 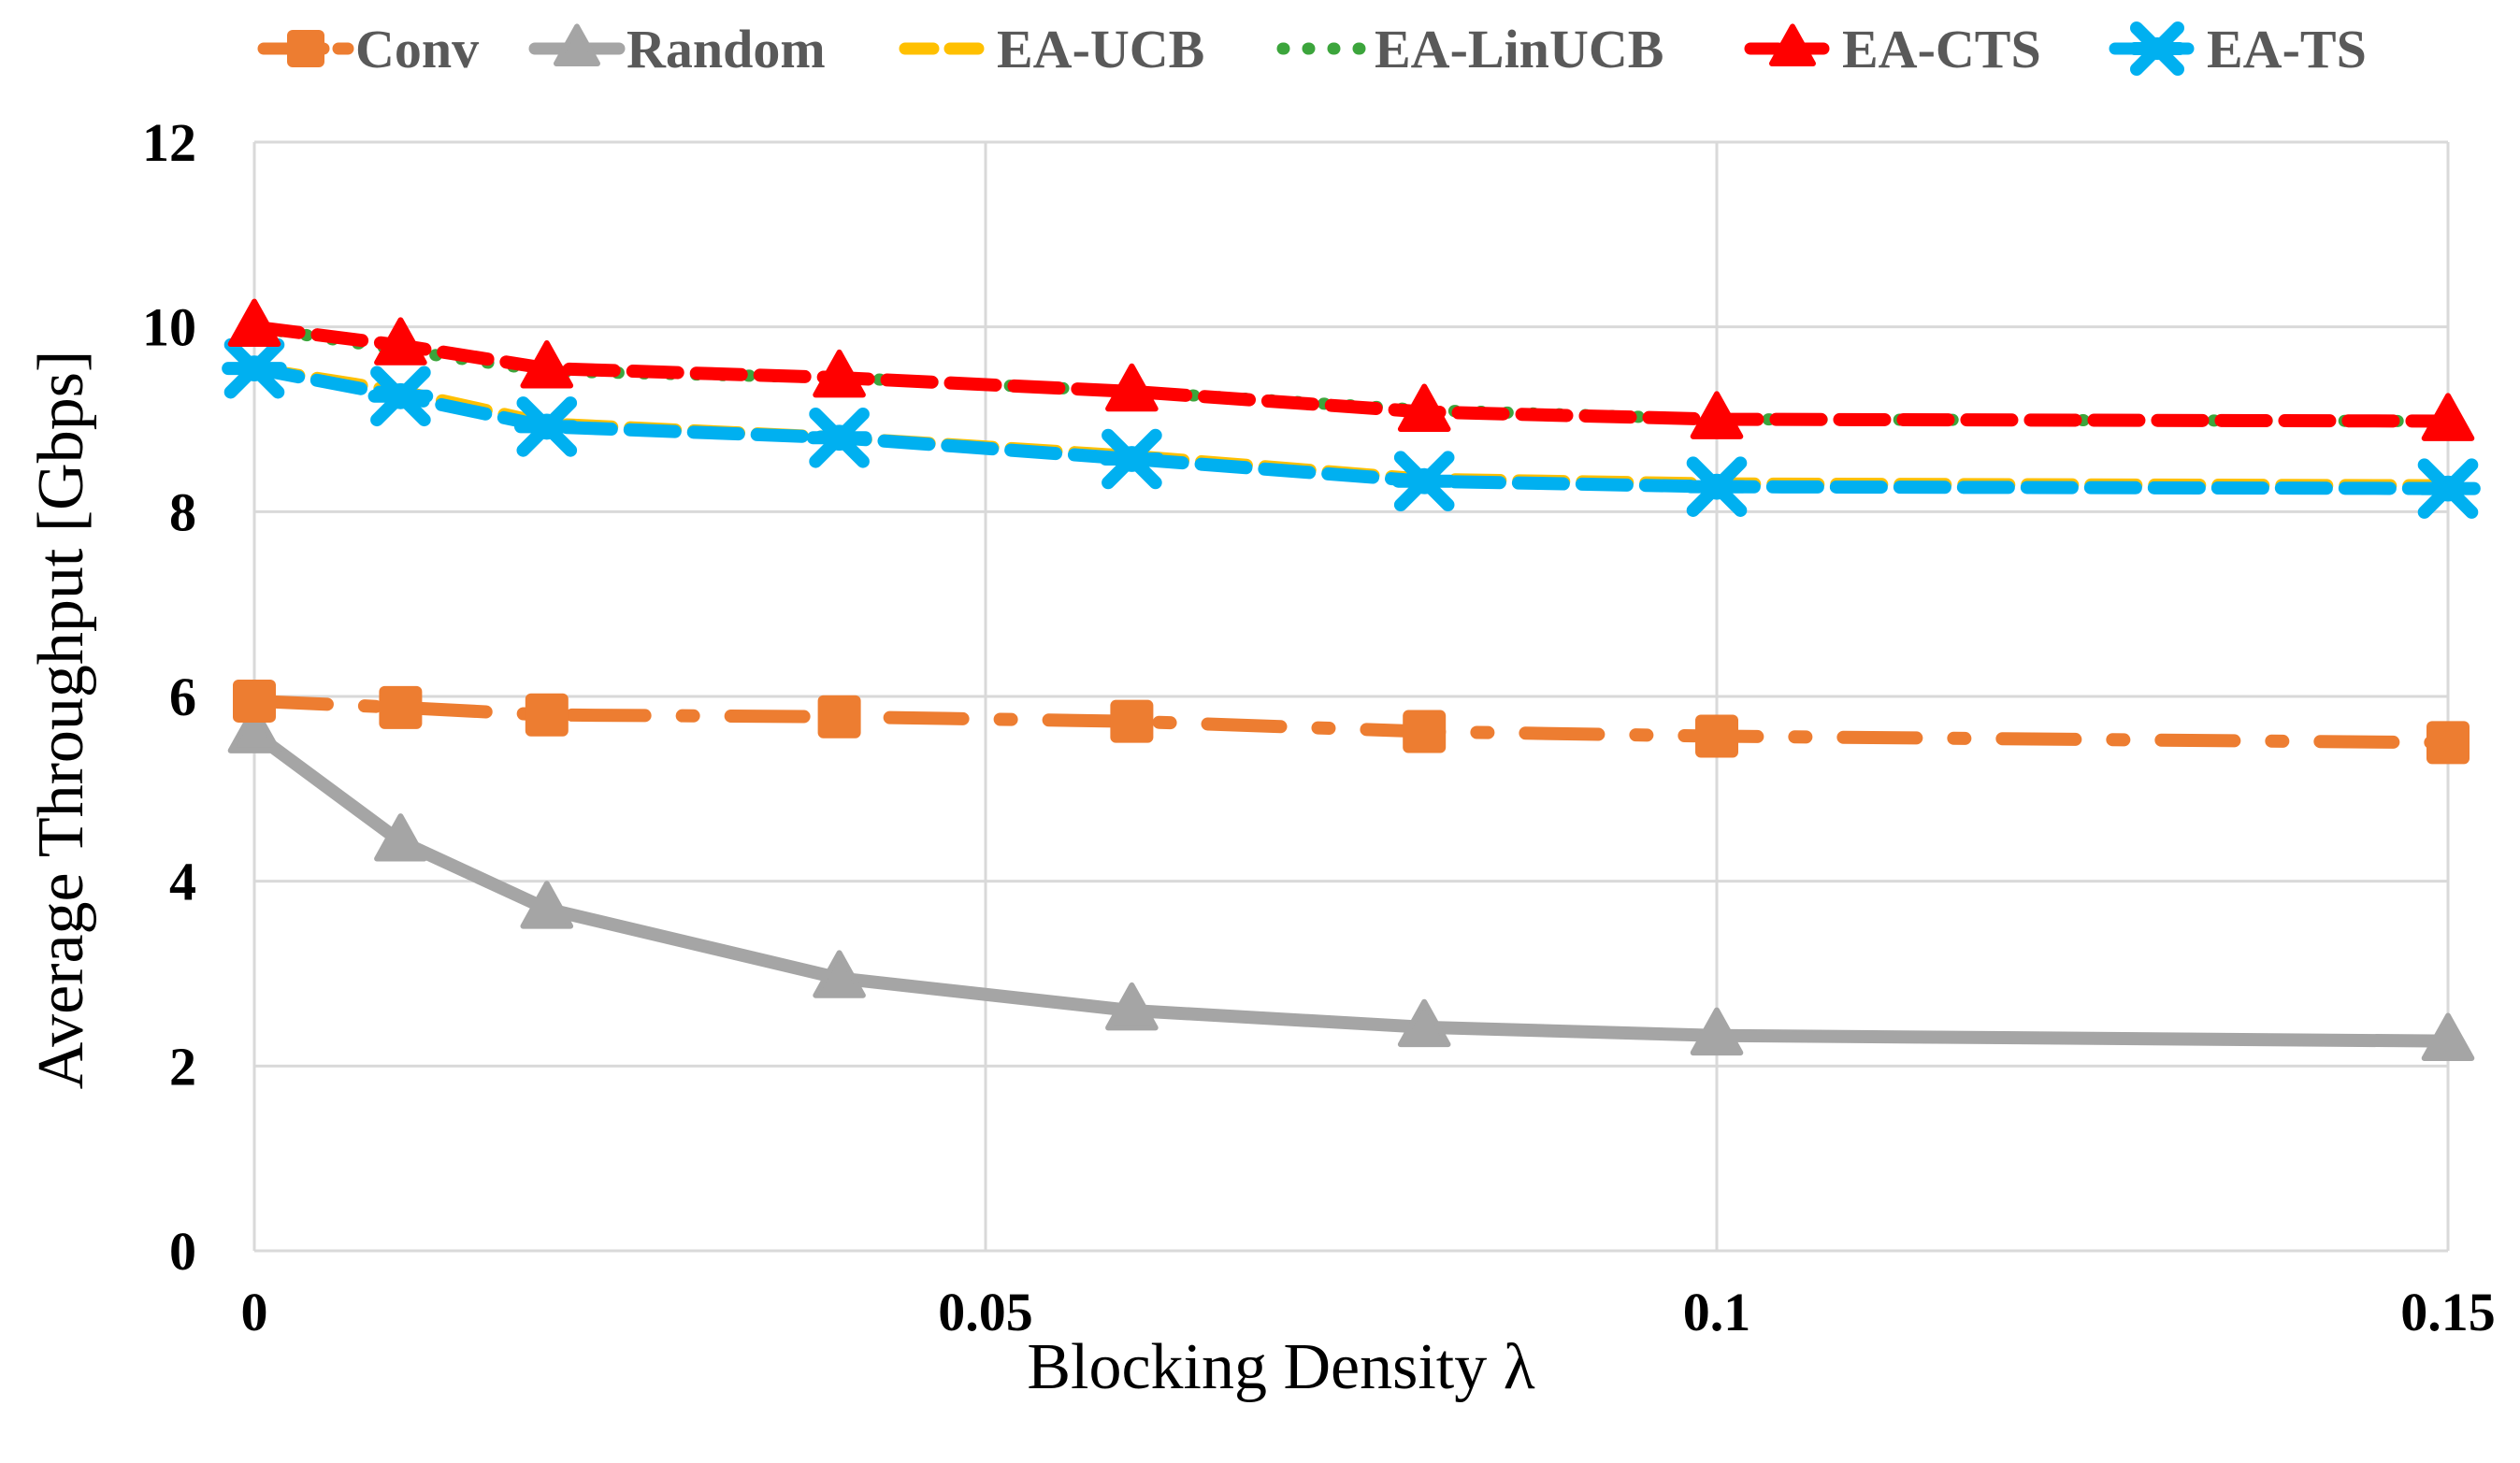 I want to click on series-conv, so click(x=1351, y=722).